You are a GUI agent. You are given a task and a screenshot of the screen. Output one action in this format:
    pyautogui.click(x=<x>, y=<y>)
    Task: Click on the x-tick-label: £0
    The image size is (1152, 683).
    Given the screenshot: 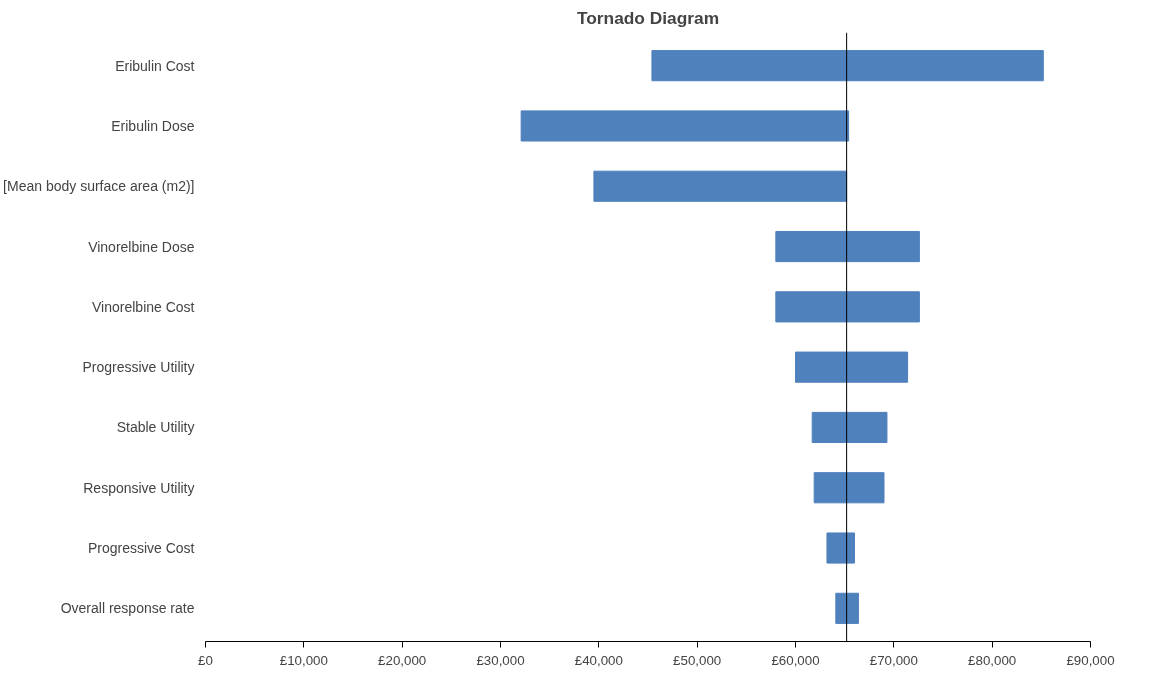 What is the action you would take?
    pyautogui.click(x=205, y=660)
    